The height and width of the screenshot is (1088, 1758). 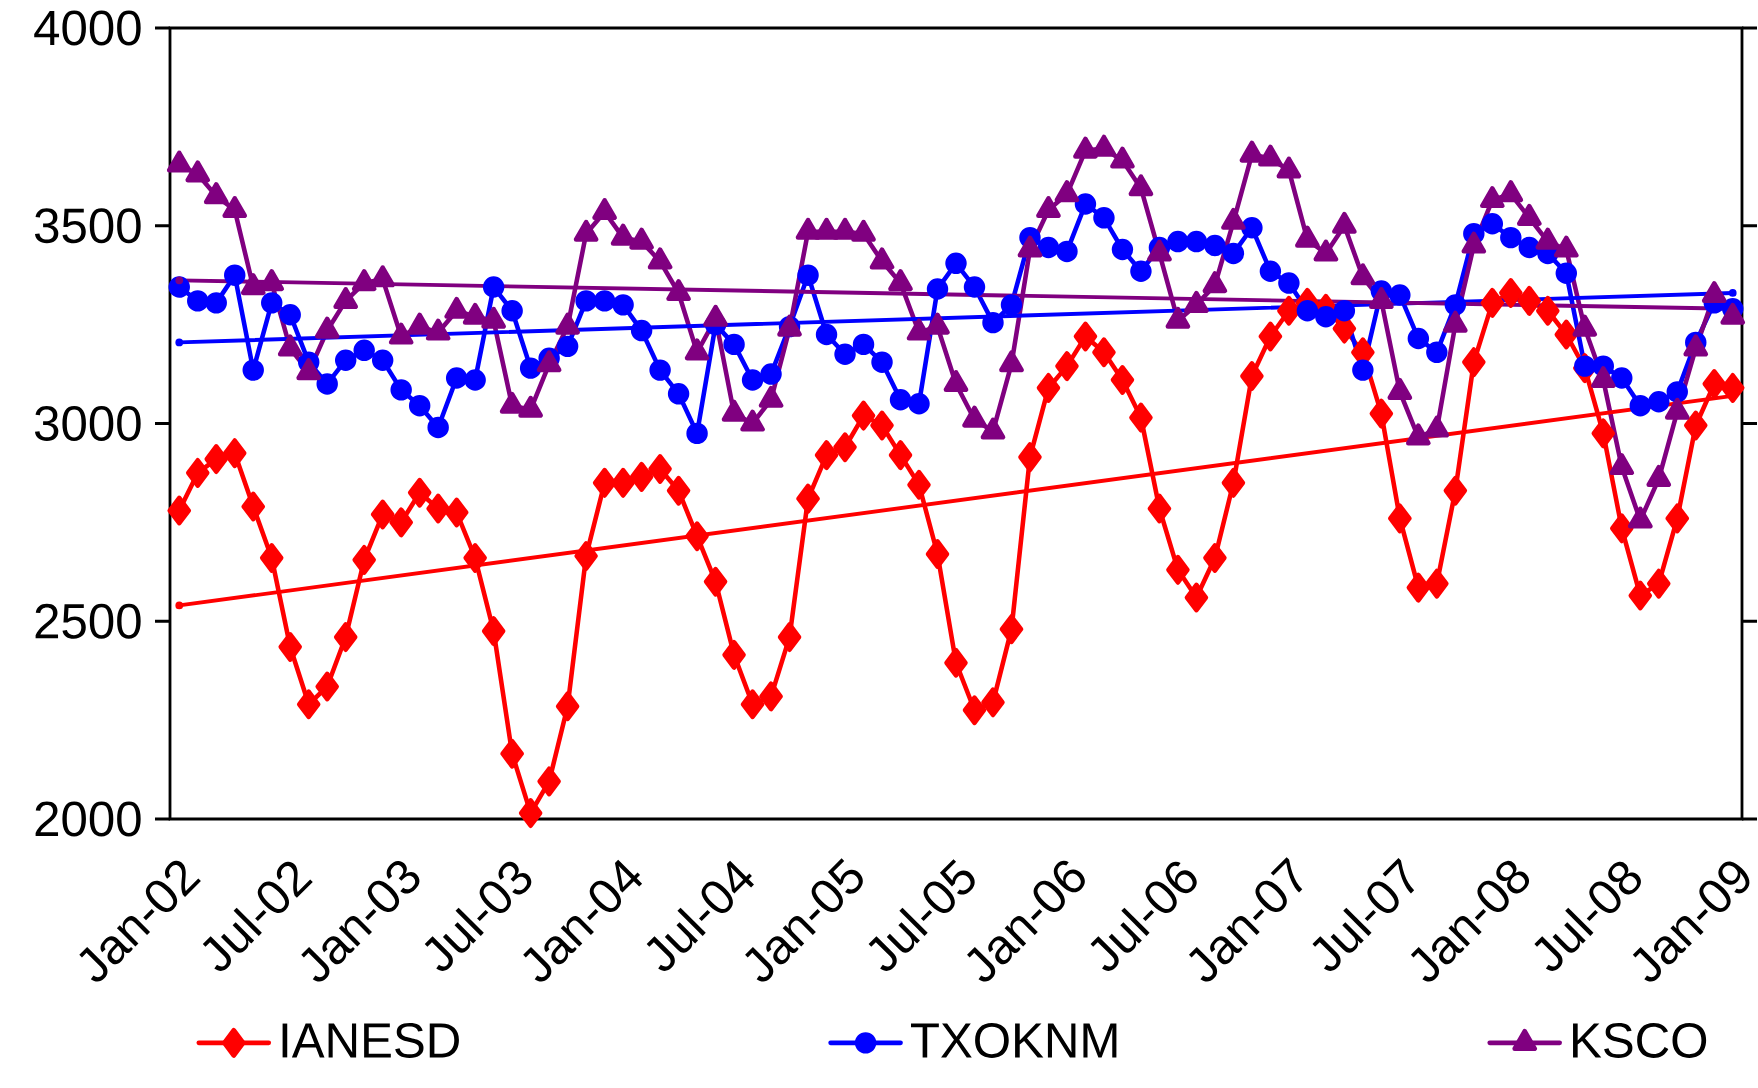 What do you see at coordinates (88, 423) in the screenshot?
I see `y-tick-label: 3000` at bounding box center [88, 423].